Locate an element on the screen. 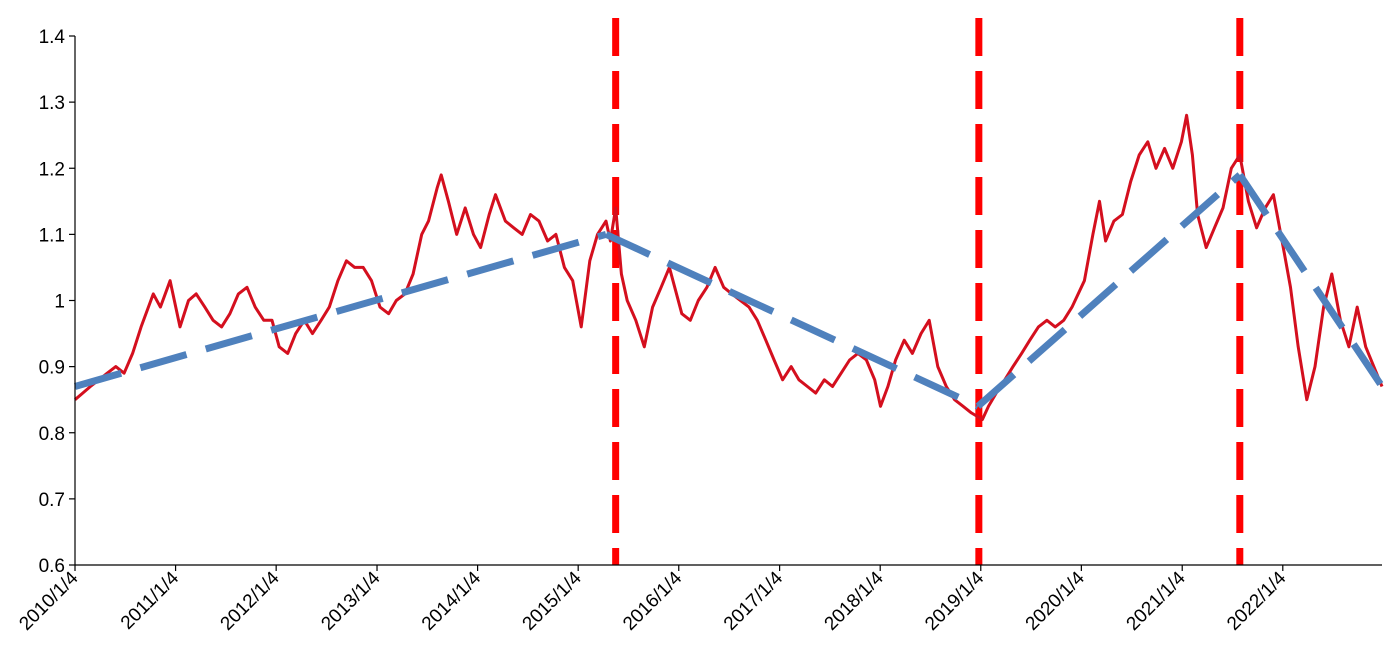 The height and width of the screenshot is (669, 1398). x-tick-label: 2022/1/4 is located at coordinates (1256, 600).